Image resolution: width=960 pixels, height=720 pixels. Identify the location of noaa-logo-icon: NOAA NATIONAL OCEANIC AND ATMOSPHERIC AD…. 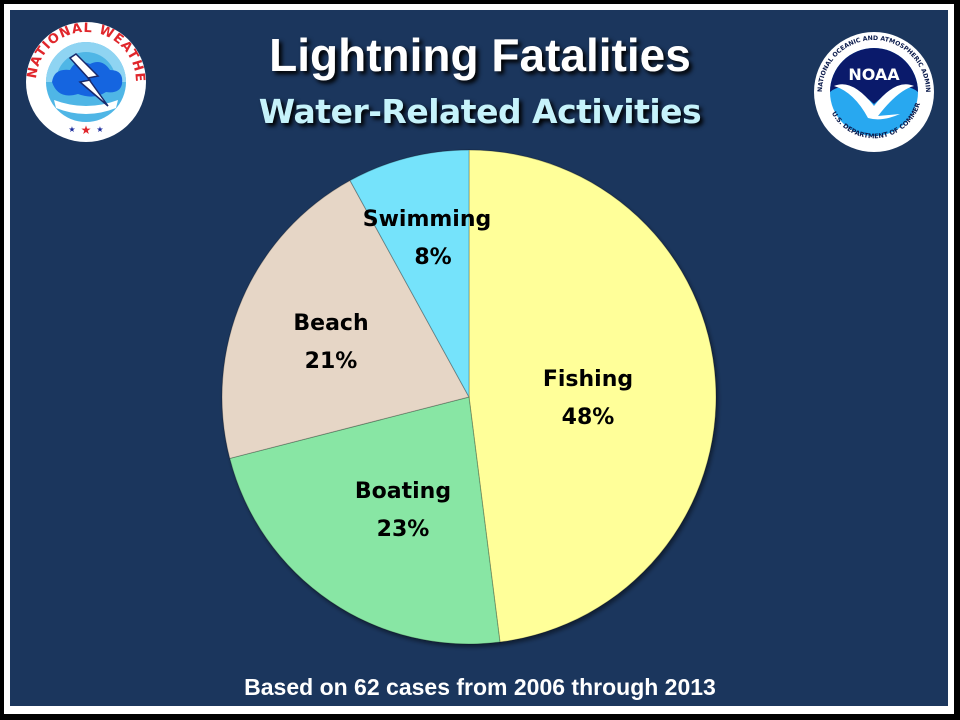
(873, 91).